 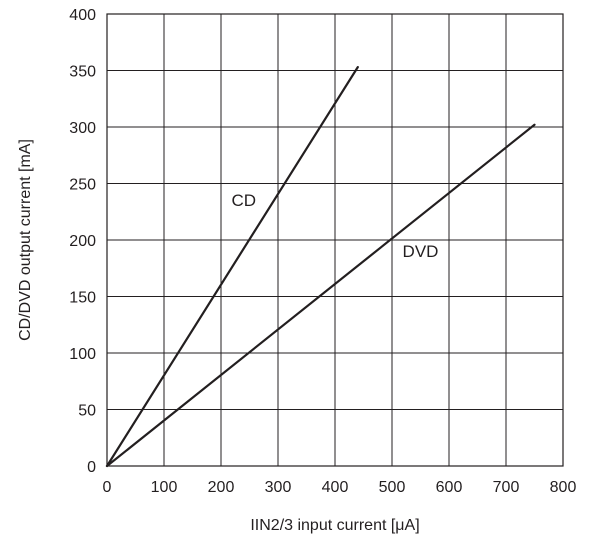 What do you see at coordinates (278, 487) in the screenshot?
I see `x-tick-label: 300` at bounding box center [278, 487].